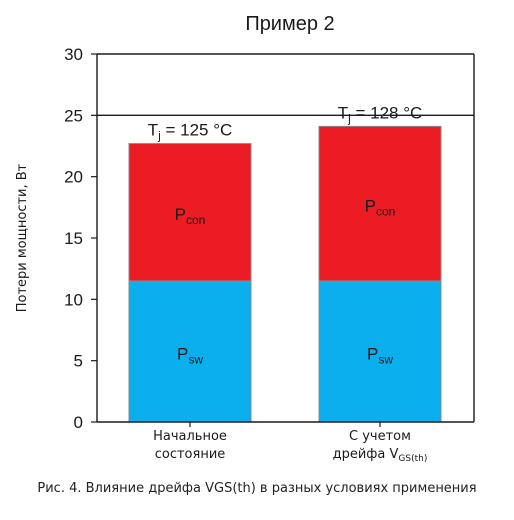  Describe the element at coordinates (380, 114) in the screenshot. I see `bar-annotation: Tj = 128 °C` at that location.